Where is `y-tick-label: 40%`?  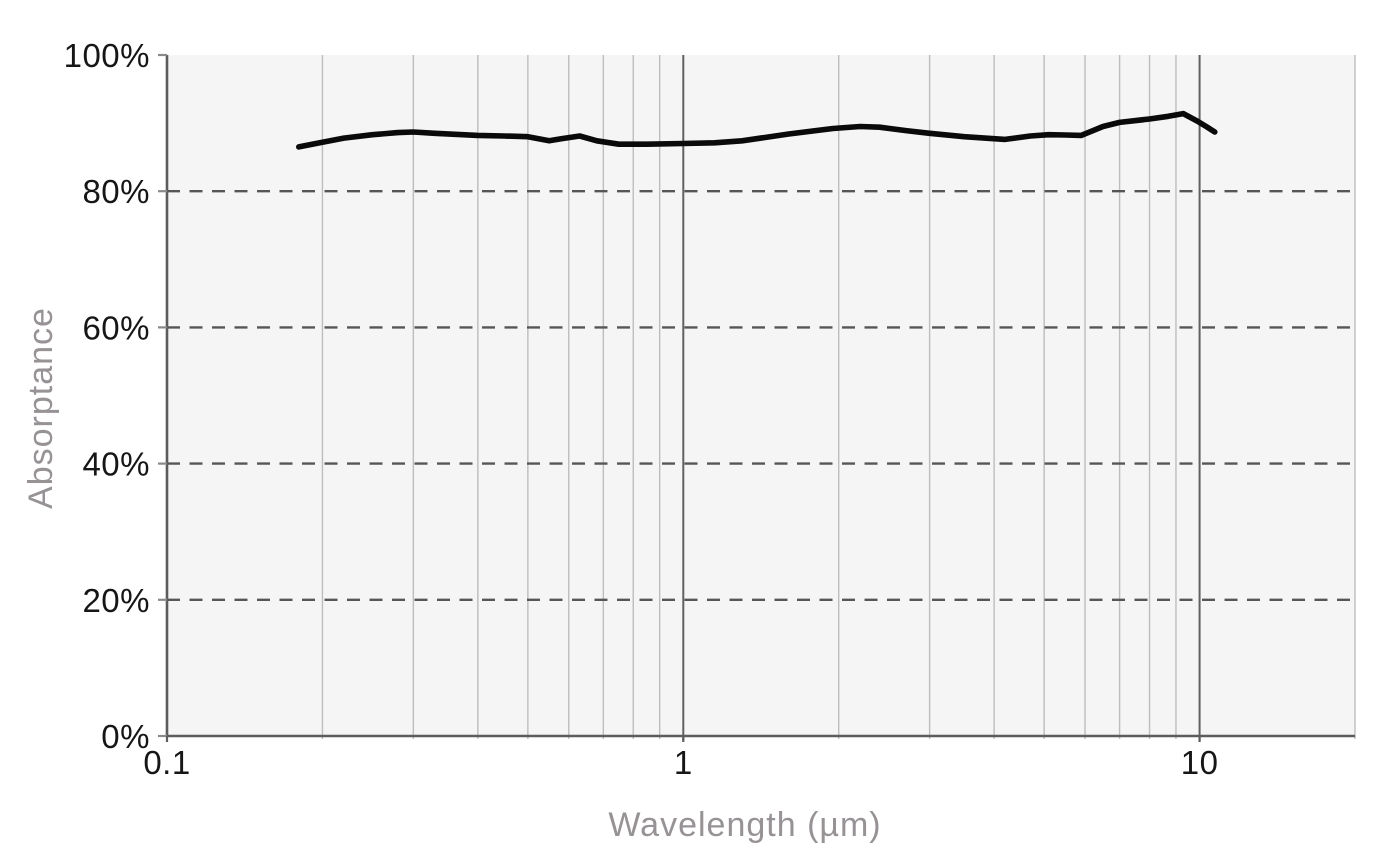
y-tick-label: 40% is located at coordinates (116, 464).